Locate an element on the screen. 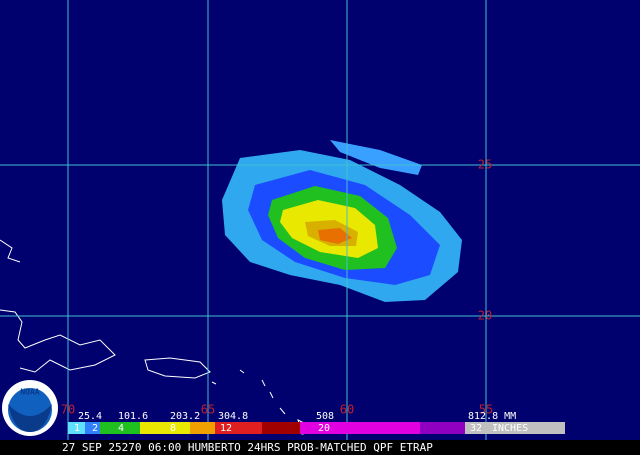 This screenshot has width=640, height=455. inch-label: INCHES is located at coordinates (510, 428).